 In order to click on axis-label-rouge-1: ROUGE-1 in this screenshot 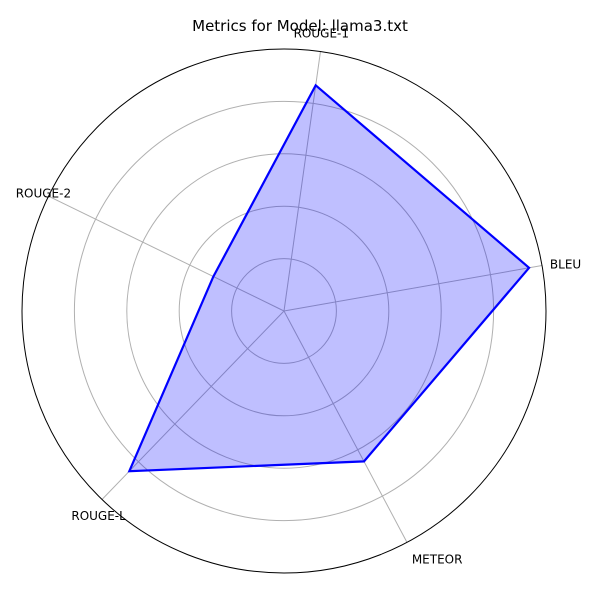, I will do `click(321, 34)`.